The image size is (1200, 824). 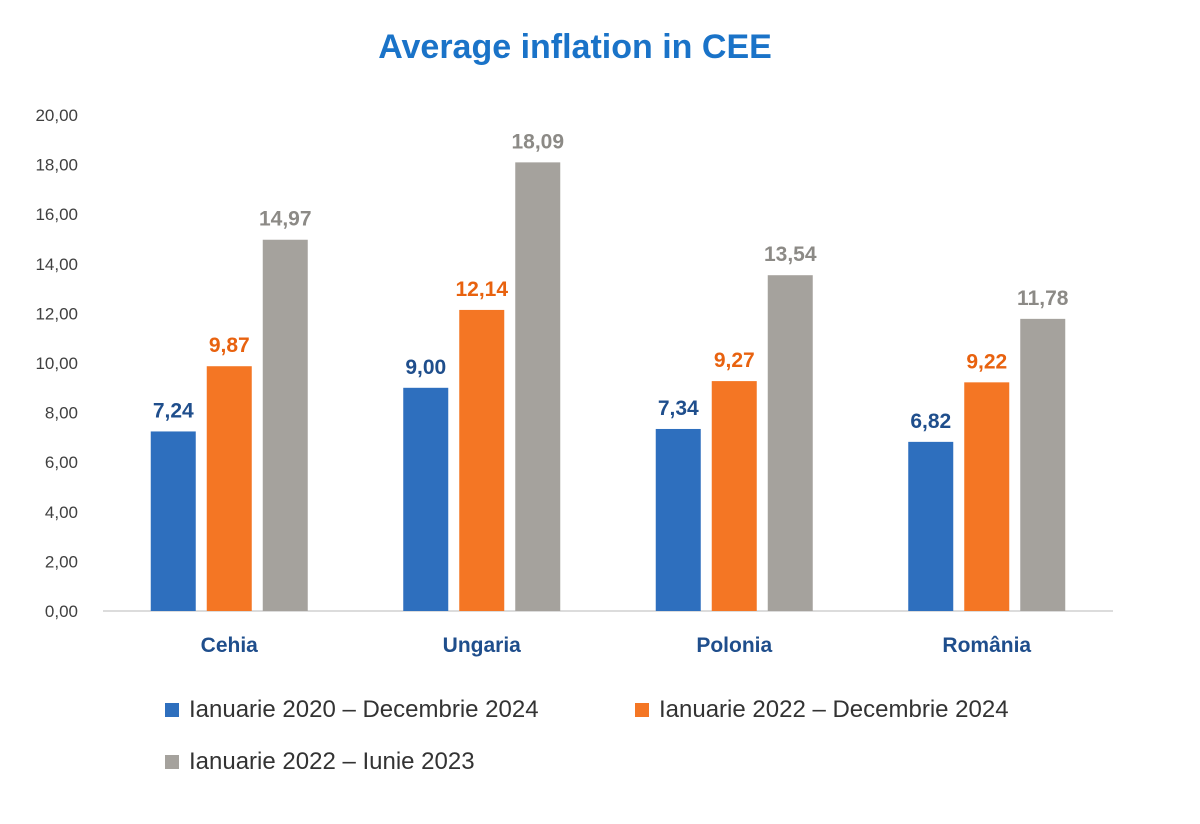 I want to click on data-label: 13,54, so click(x=790, y=254).